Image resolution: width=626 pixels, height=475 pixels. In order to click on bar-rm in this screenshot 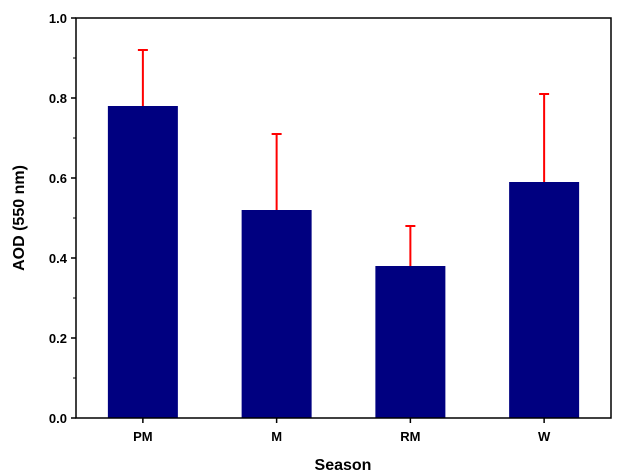, I will do `click(410, 342)`.